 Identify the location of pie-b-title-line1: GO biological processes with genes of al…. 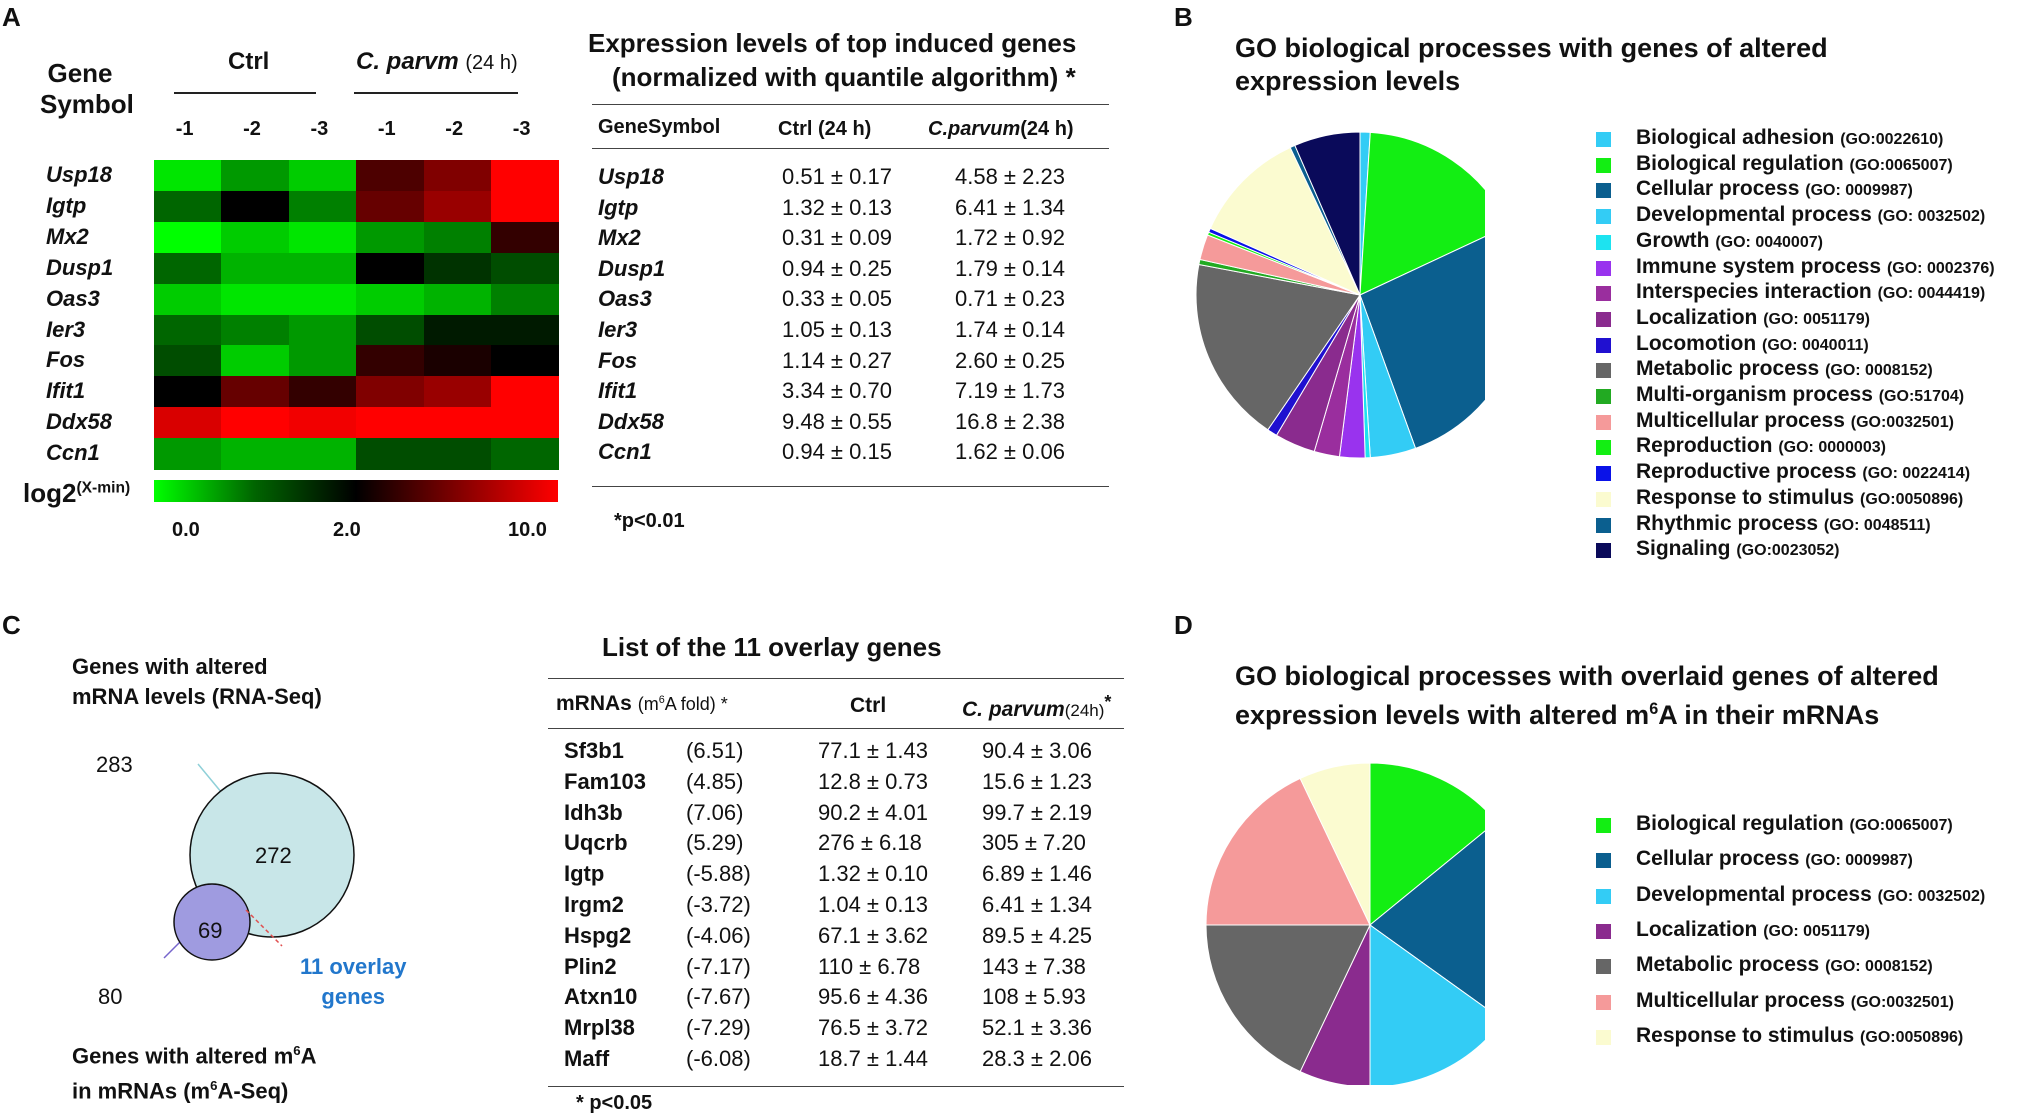
(1531, 48).